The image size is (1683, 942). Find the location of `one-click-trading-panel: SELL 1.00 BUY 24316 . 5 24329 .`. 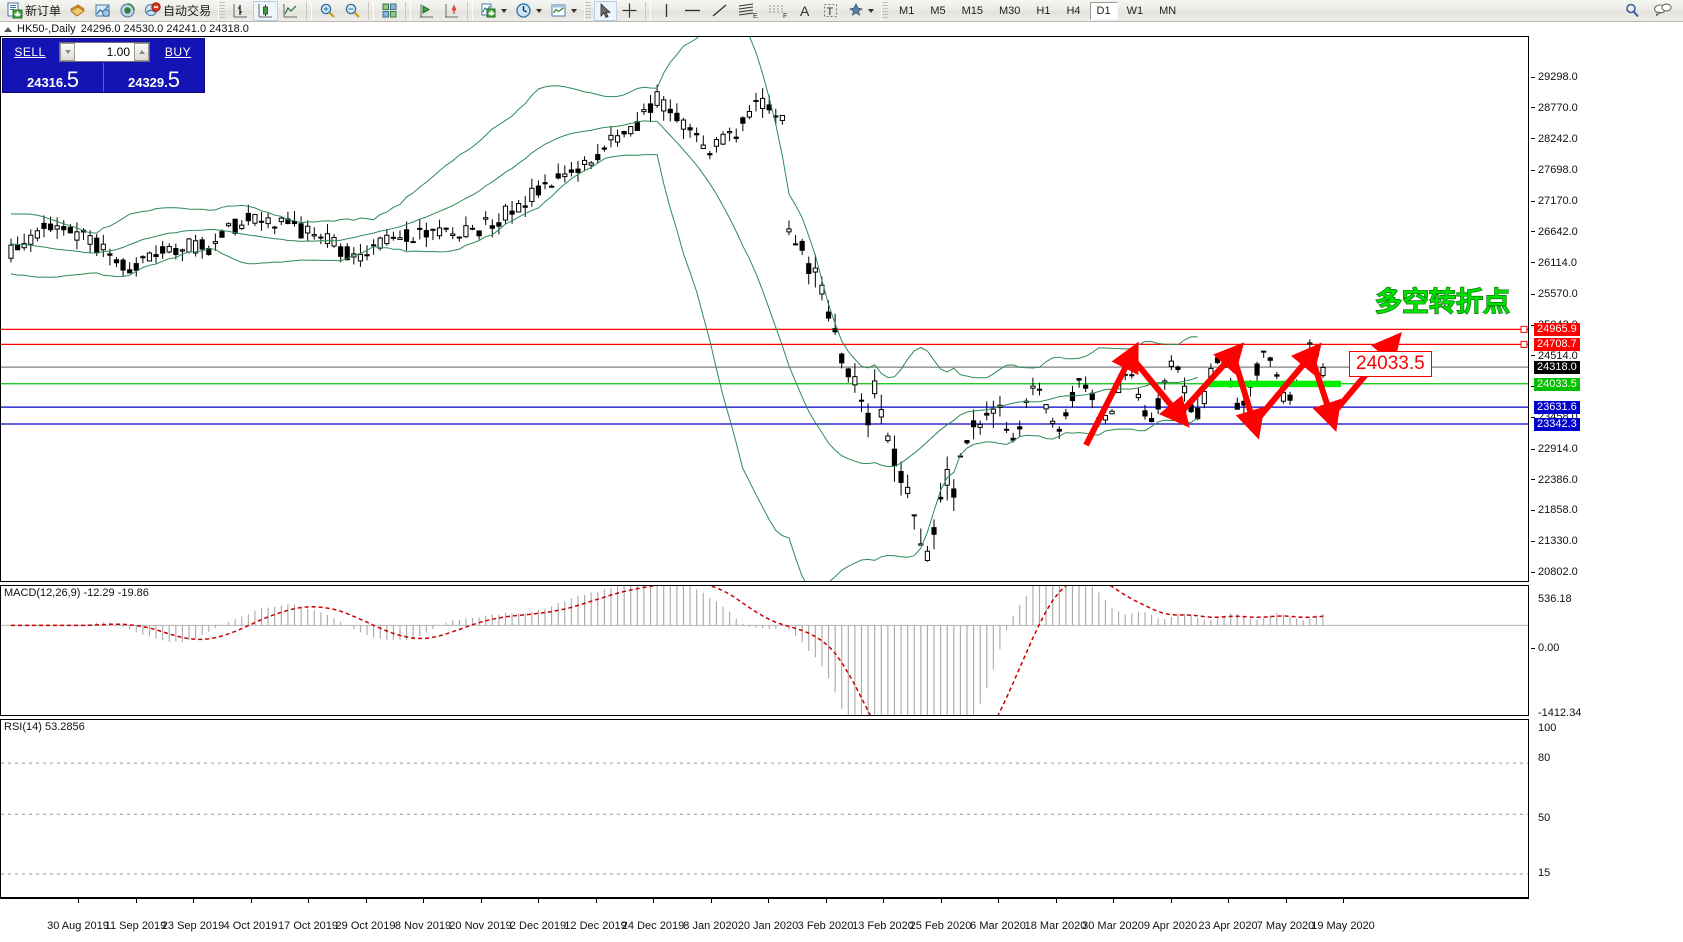

one-click-trading-panel: SELL 1.00 BUY 24316 . 5 24329 . is located at coordinates (103, 65).